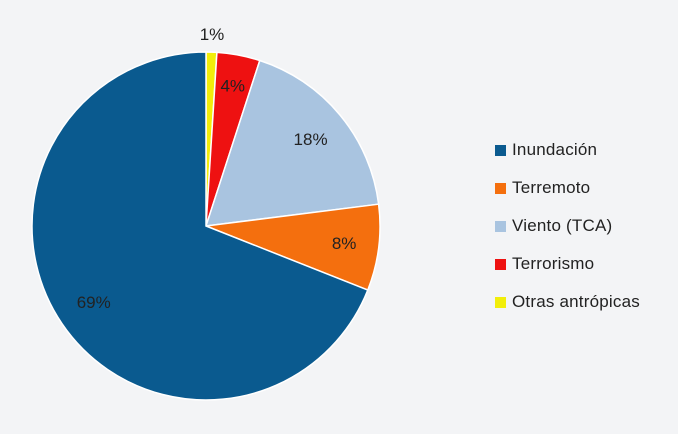 The width and height of the screenshot is (678, 434). Describe the element at coordinates (344, 243) in the screenshot. I see `data-label-terremoto: 8%` at that location.